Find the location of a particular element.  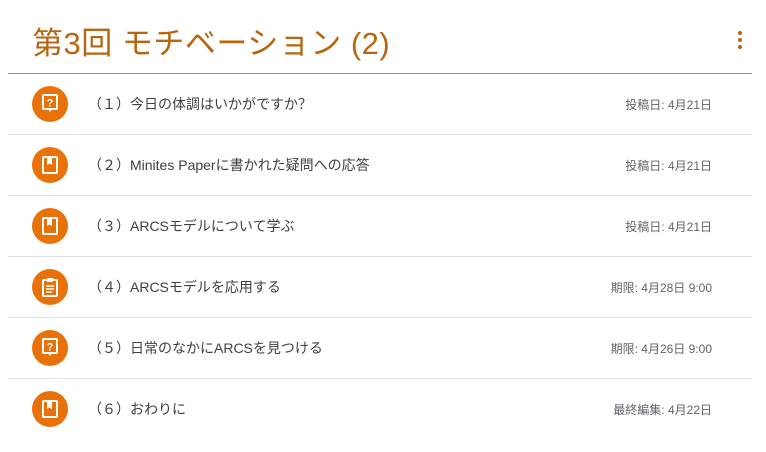

list-item: （４）ARCSモデルを応用する 期限: 4月28日 9:00 is located at coordinates (380, 287).